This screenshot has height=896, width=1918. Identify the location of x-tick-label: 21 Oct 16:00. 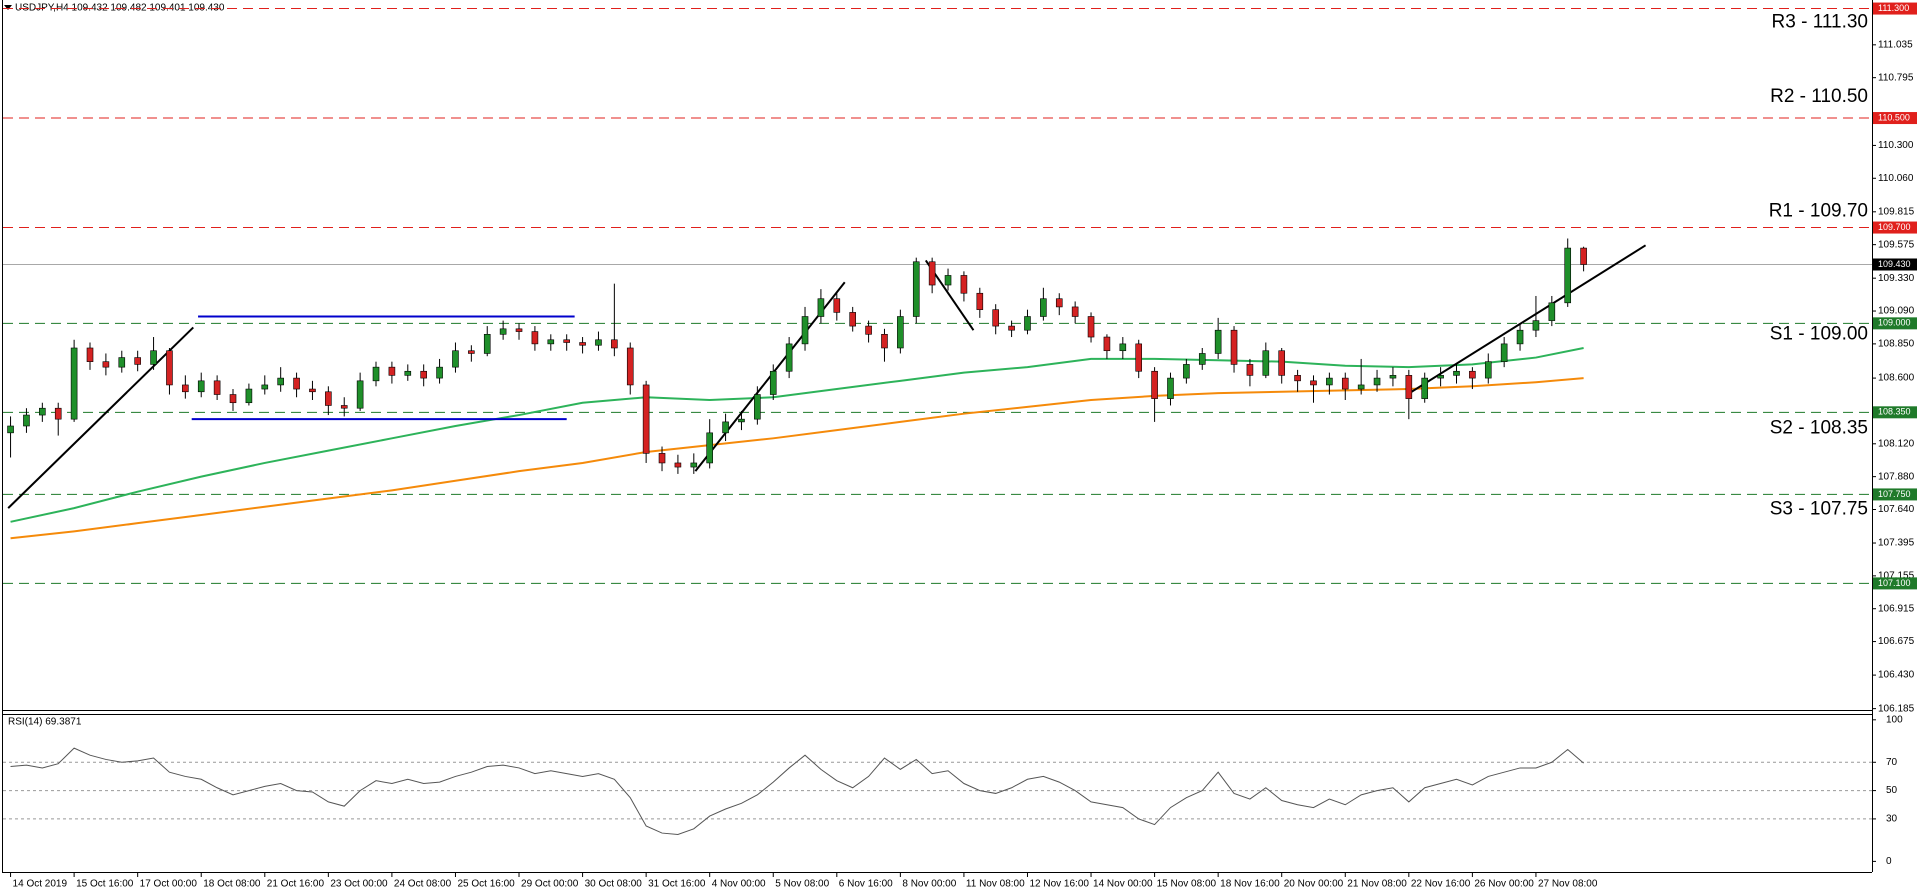
(296, 884).